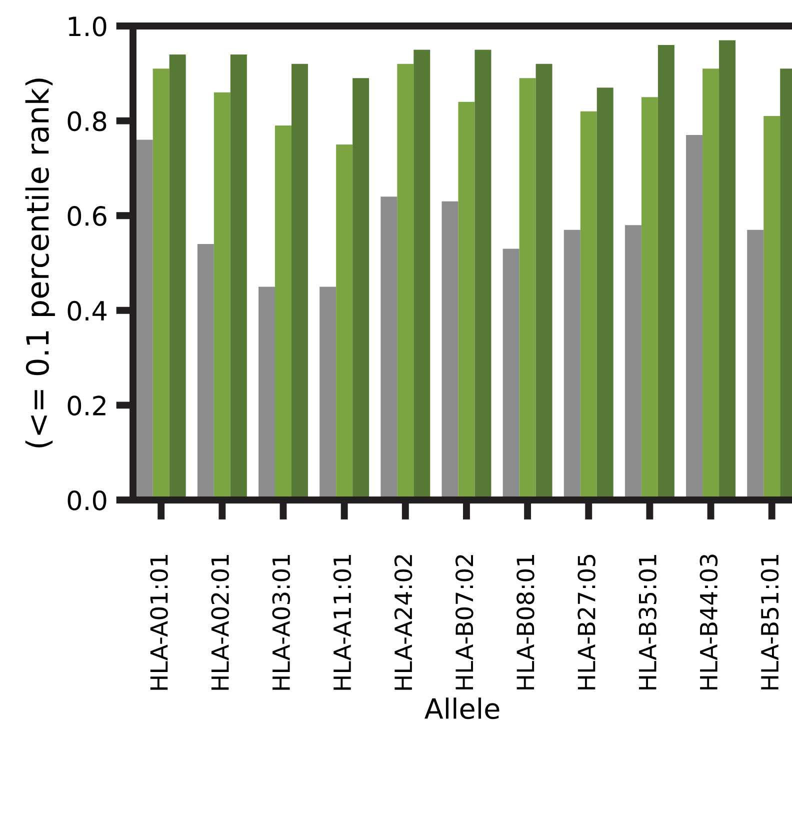 This screenshot has height=819, width=792. I want to click on y-axis-title: (<= 0.1 percentile rank), so click(40, 263).